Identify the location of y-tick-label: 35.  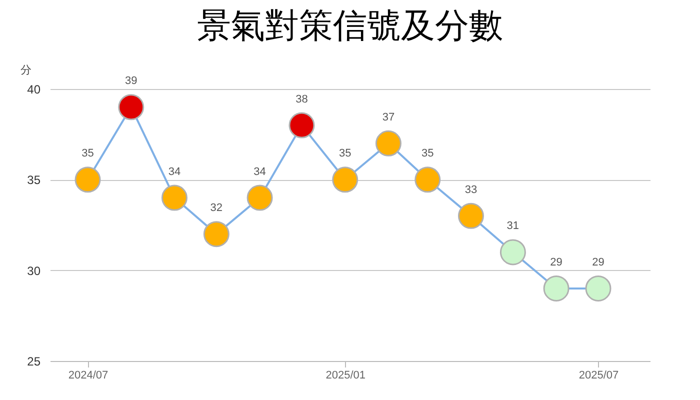
(34, 180).